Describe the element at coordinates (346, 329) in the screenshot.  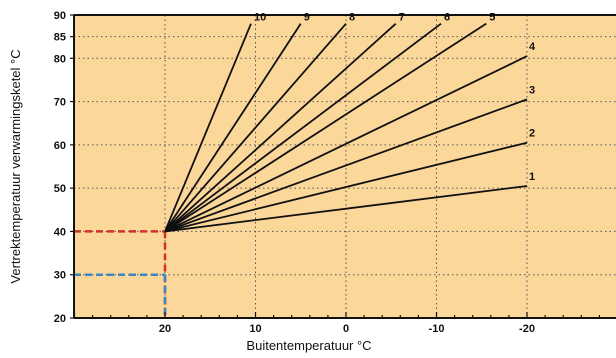
I see `x-tick-label: 0` at that location.